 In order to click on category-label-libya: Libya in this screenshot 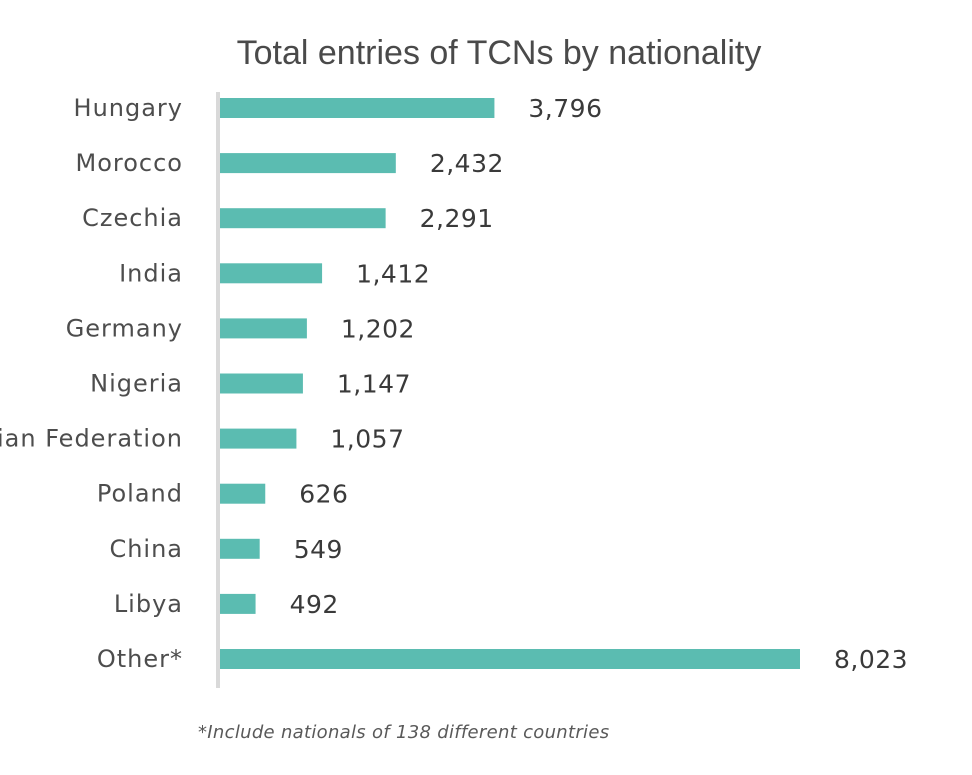, I will do `click(148, 604)`.